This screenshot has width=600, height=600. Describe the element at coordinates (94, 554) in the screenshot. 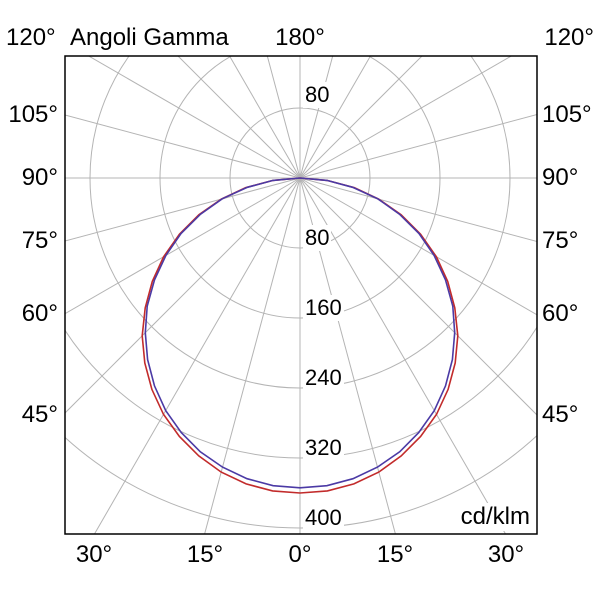

I see `angle-label-bottom-30-left: 30°` at that location.